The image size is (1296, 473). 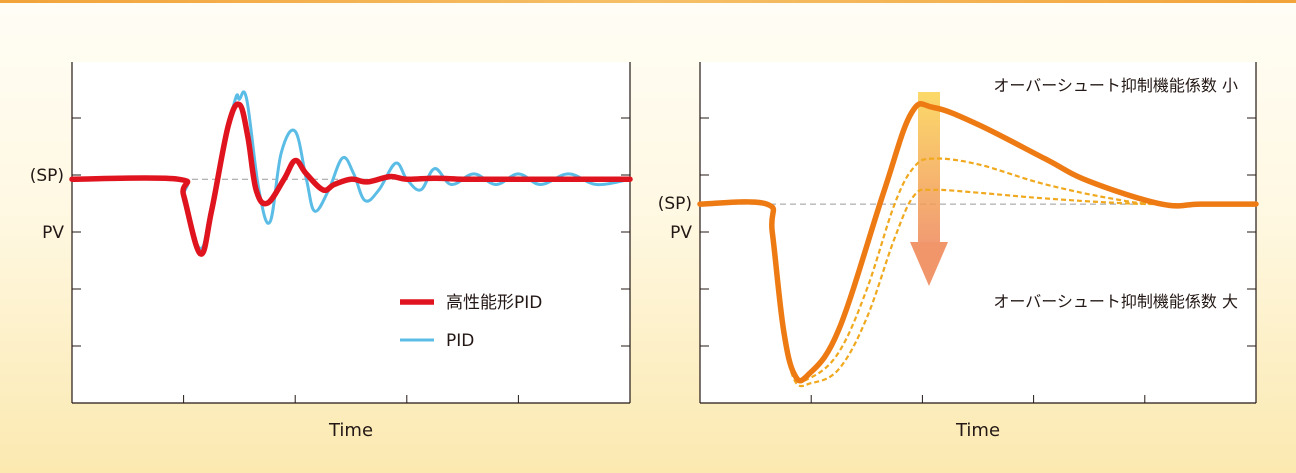 I want to click on right-ylabel-sp: (SP), so click(x=675, y=204).